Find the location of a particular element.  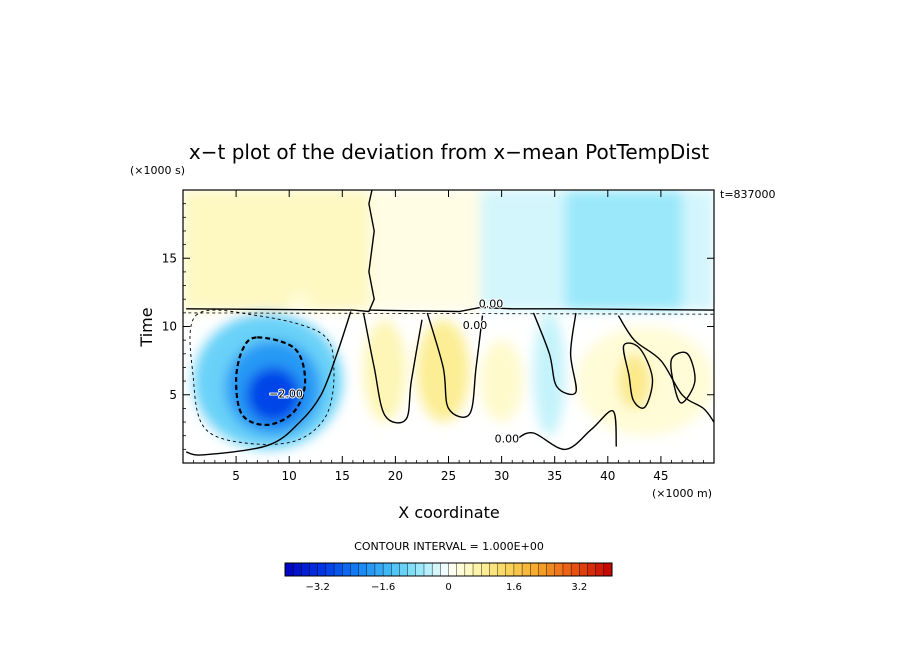

colorbar-tick-label: −3.2 is located at coordinates (318, 587).